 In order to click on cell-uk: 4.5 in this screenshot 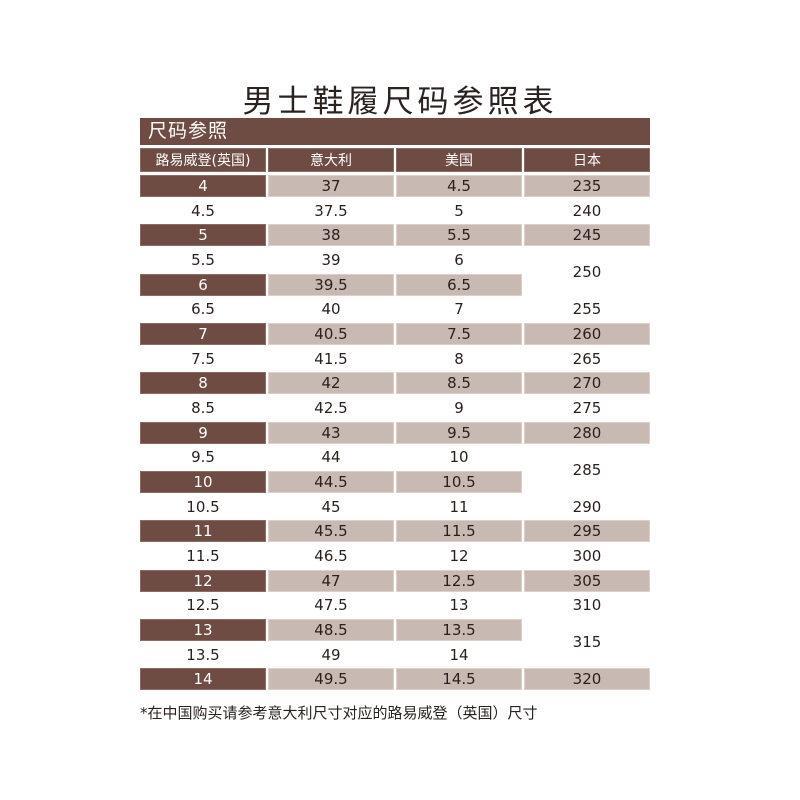, I will do `click(203, 210)`.